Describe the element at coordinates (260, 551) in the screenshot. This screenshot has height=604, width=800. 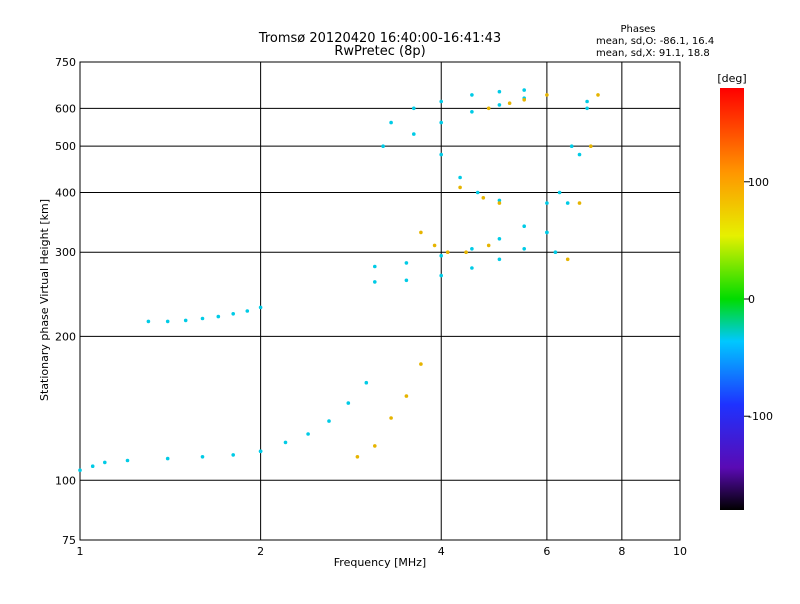
I see `x-tick-label: 2` at that location.